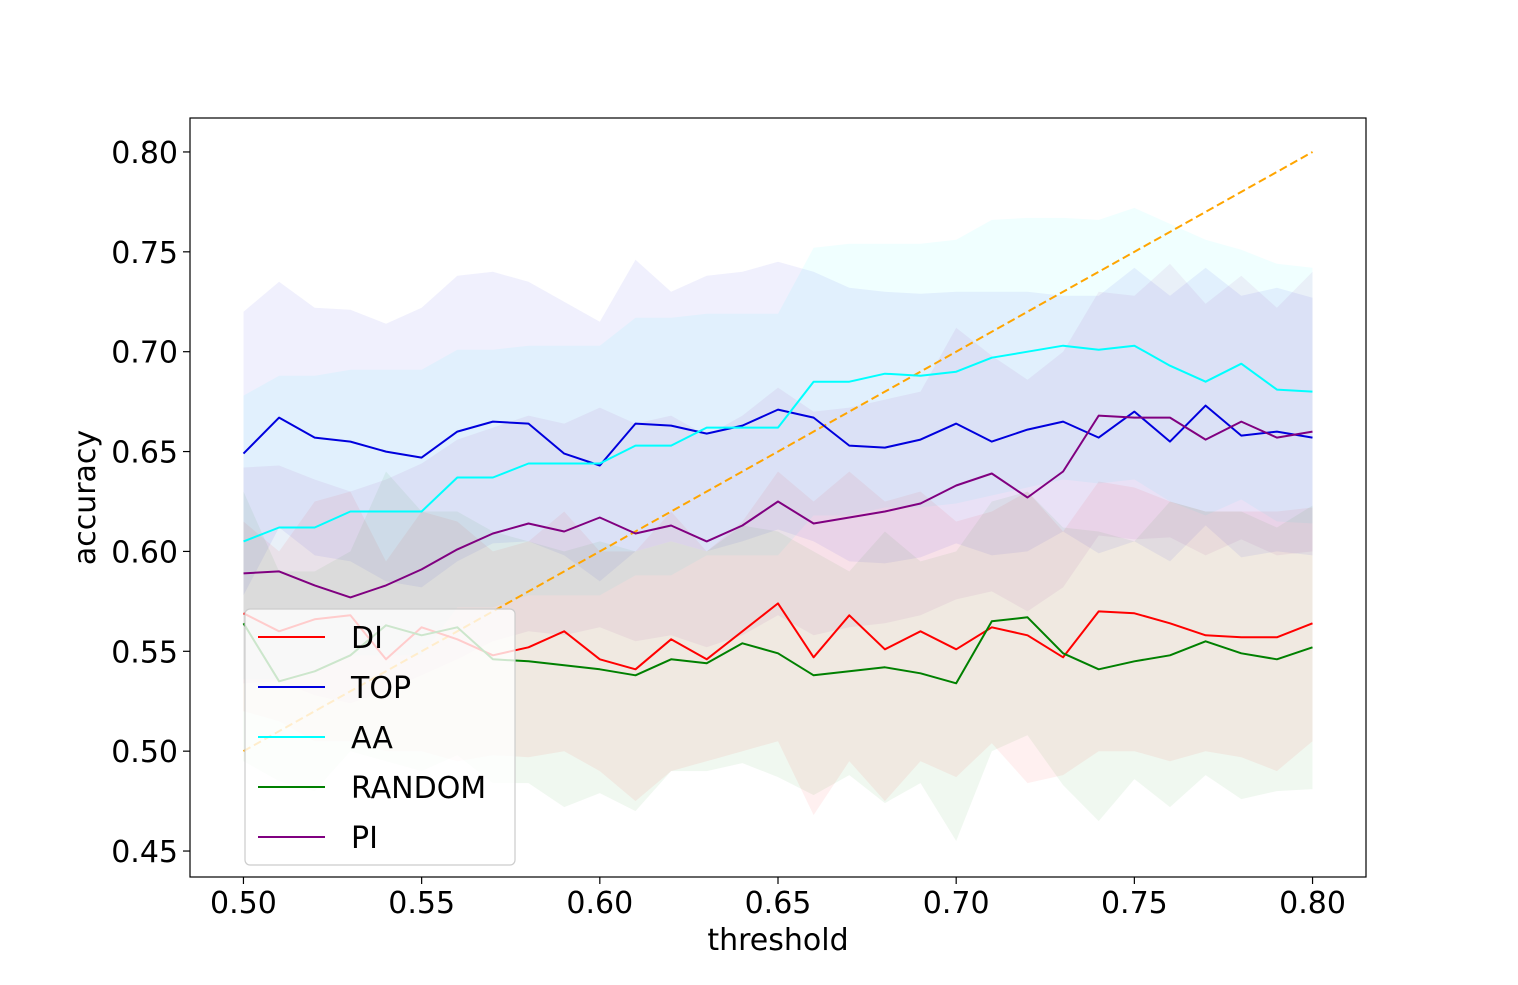  What do you see at coordinates (144, 552) in the screenshot?
I see `y-tick-label: 0.60` at bounding box center [144, 552].